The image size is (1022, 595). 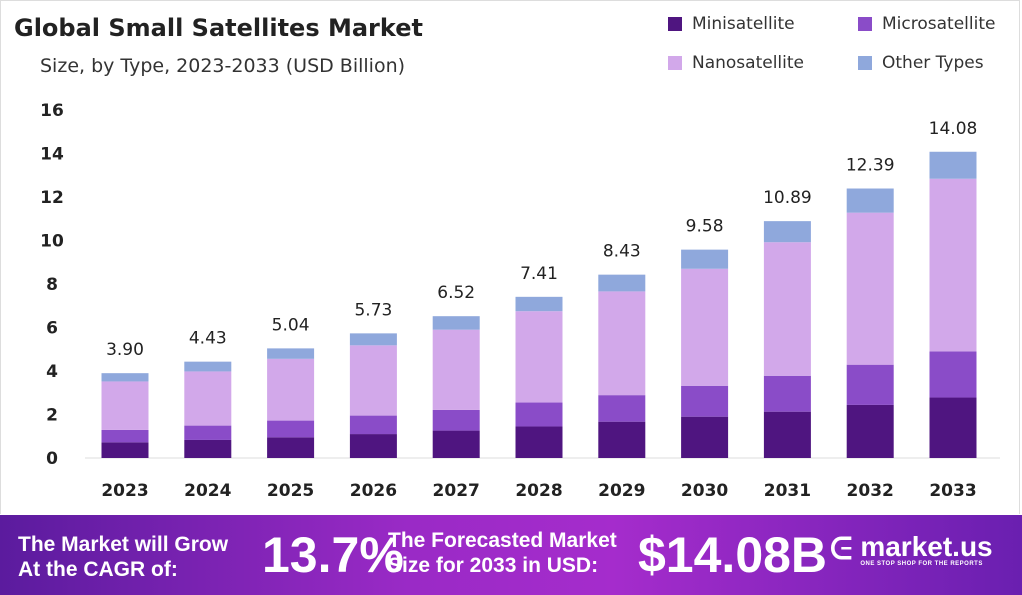 What do you see at coordinates (52, 329) in the screenshot?
I see `y-tick-label: 6` at bounding box center [52, 329].